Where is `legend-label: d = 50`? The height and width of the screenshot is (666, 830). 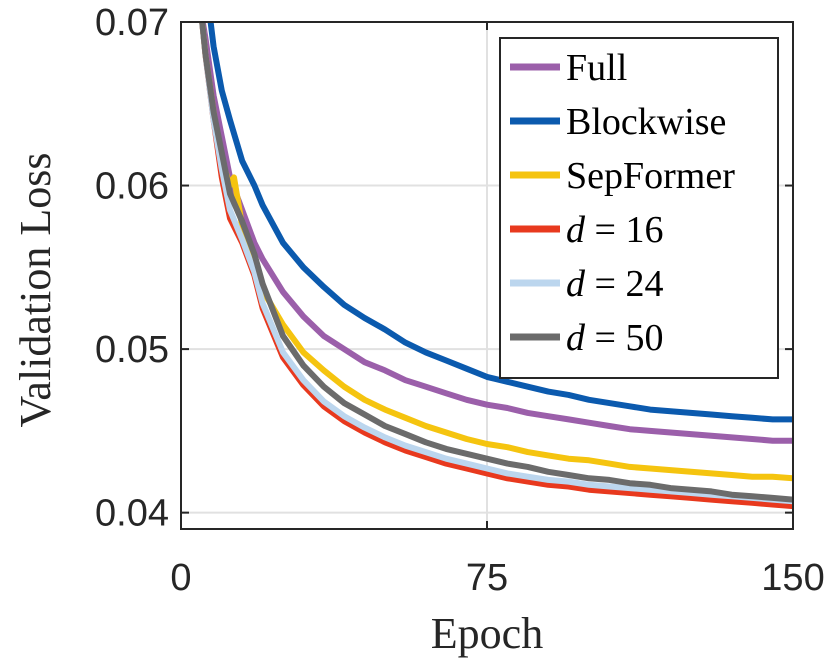 legend-label: d = 50 is located at coordinates (614, 338).